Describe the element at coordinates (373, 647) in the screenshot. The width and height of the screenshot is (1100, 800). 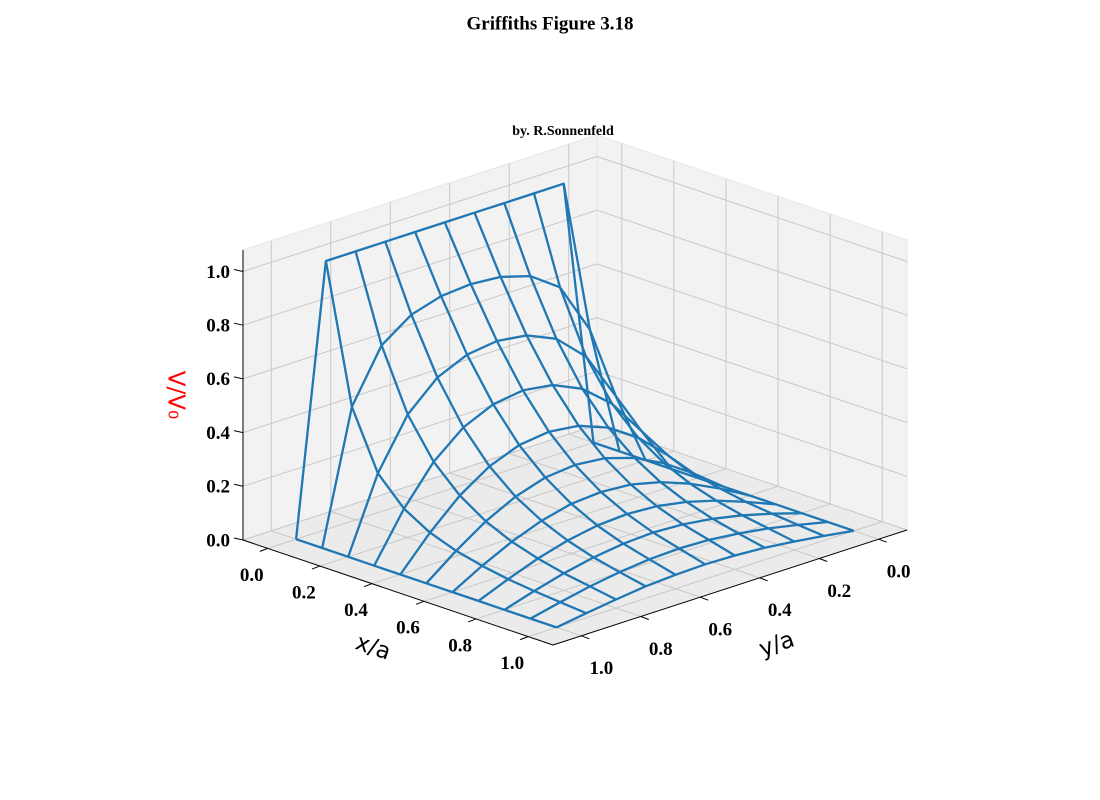
I see `x-axis-title: x/a` at that location.